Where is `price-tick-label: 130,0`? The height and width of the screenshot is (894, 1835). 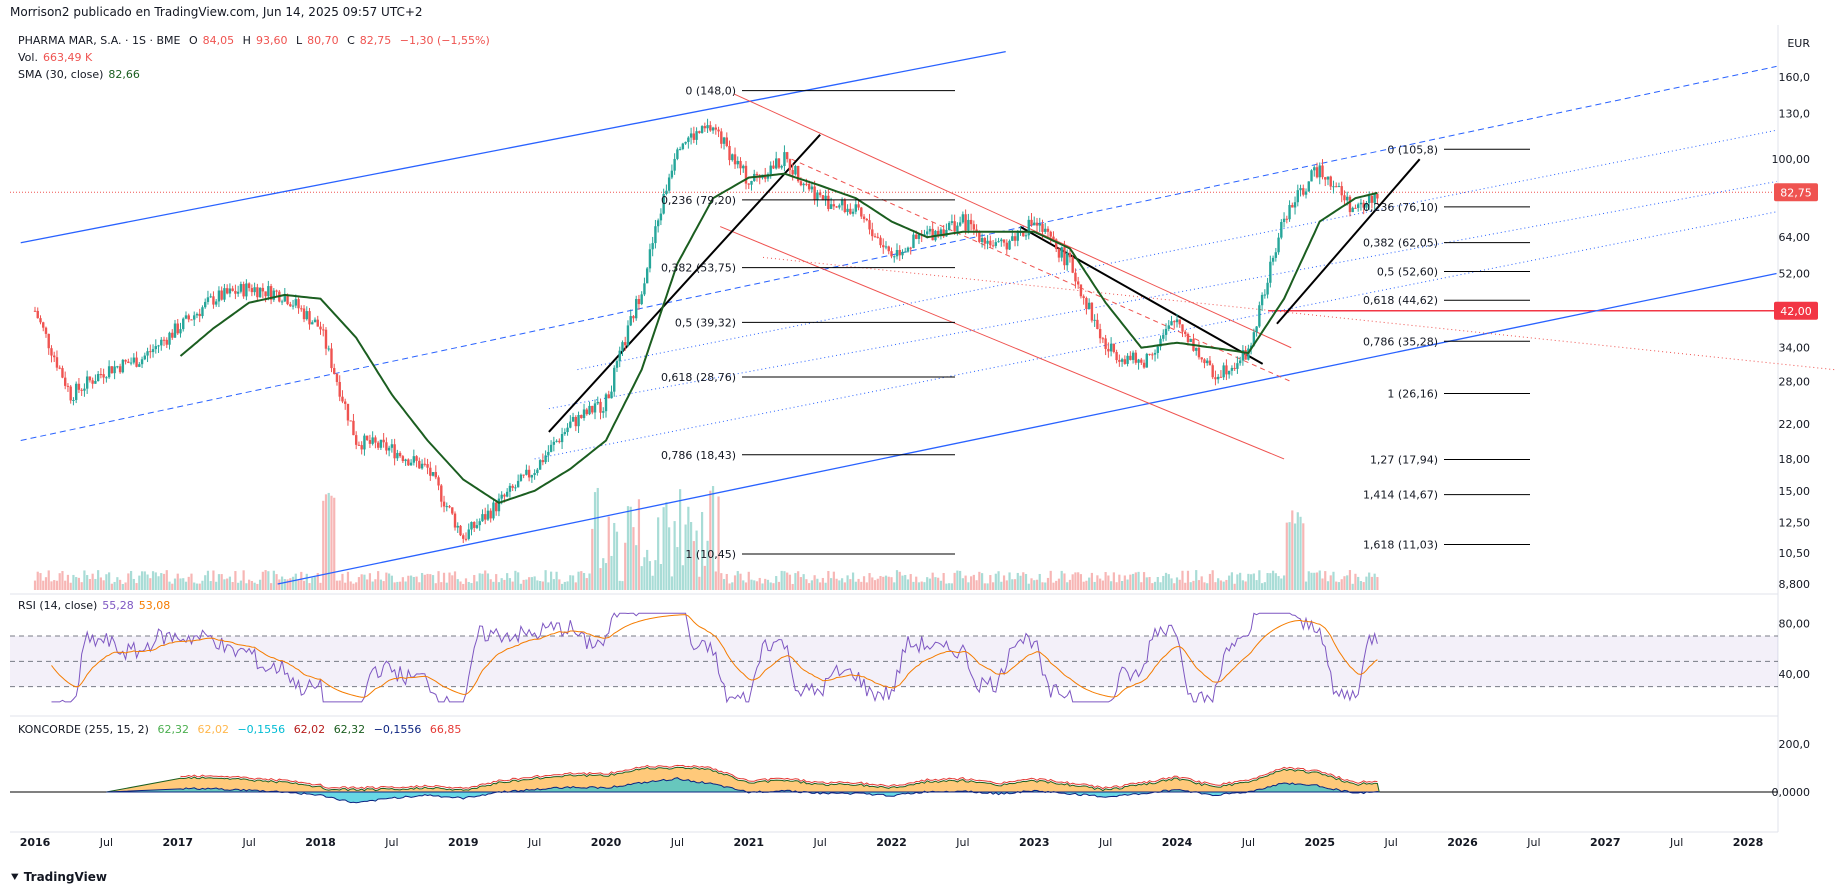
price-tick-label: 130,0 is located at coordinates (1795, 113).